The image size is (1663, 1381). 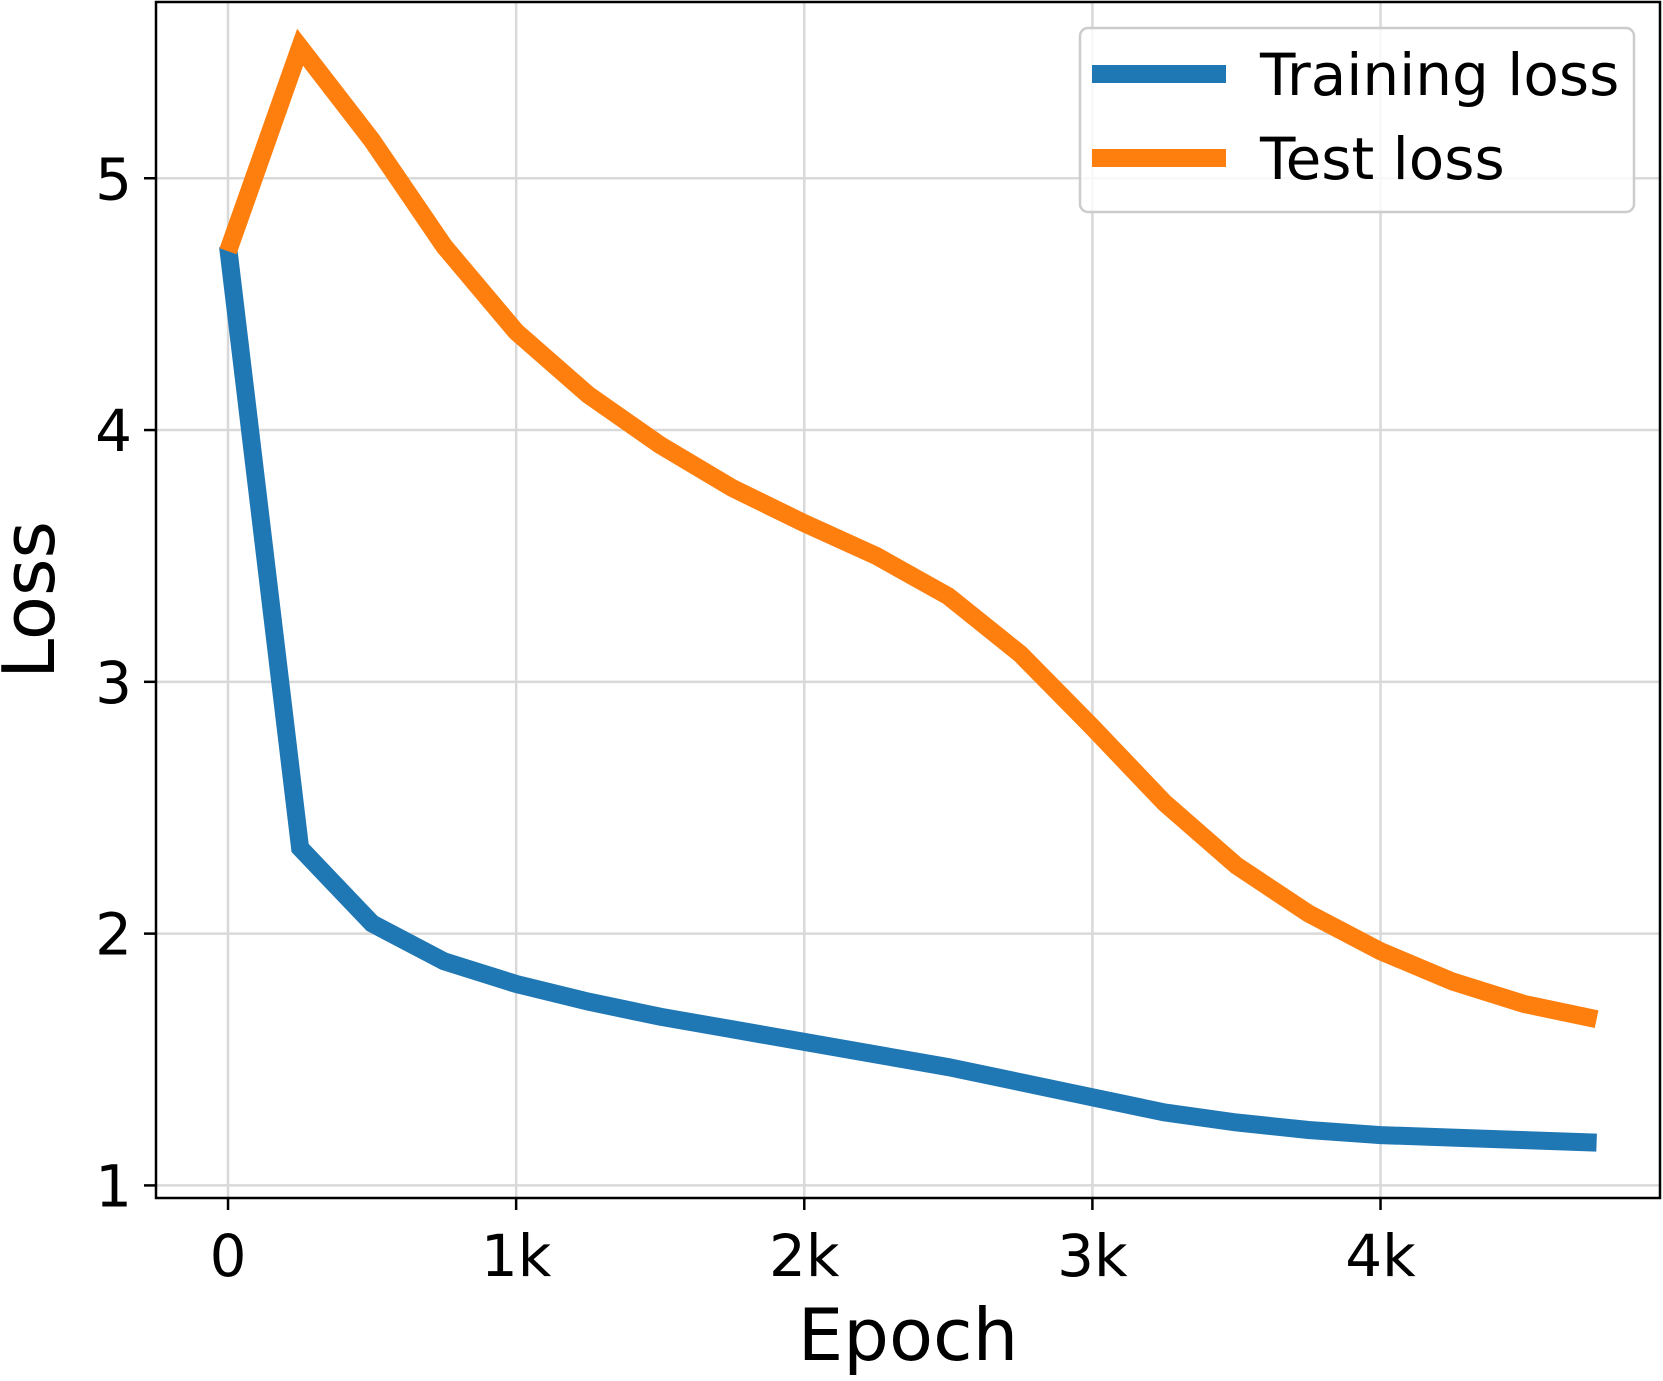 What do you see at coordinates (113, 683) in the screenshot?
I see `y-tick-label: 3` at bounding box center [113, 683].